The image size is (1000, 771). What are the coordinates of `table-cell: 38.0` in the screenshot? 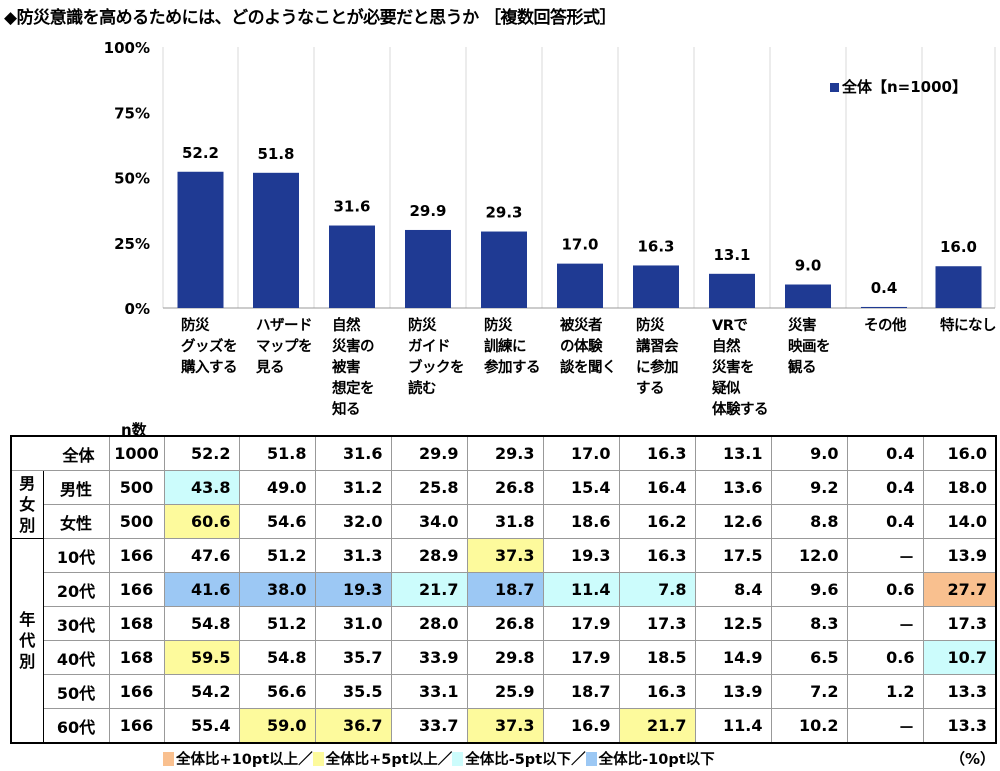 It's located at (277, 589).